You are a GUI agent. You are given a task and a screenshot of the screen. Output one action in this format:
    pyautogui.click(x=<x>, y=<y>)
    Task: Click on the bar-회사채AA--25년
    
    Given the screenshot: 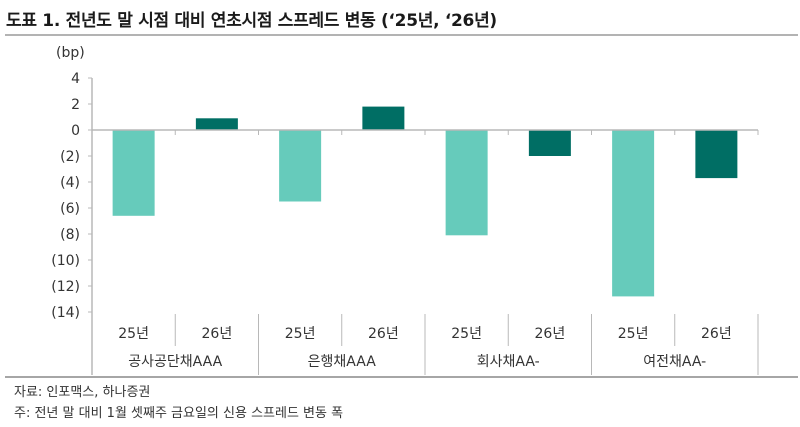 What is the action you would take?
    pyautogui.click(x=466, y=183)
    